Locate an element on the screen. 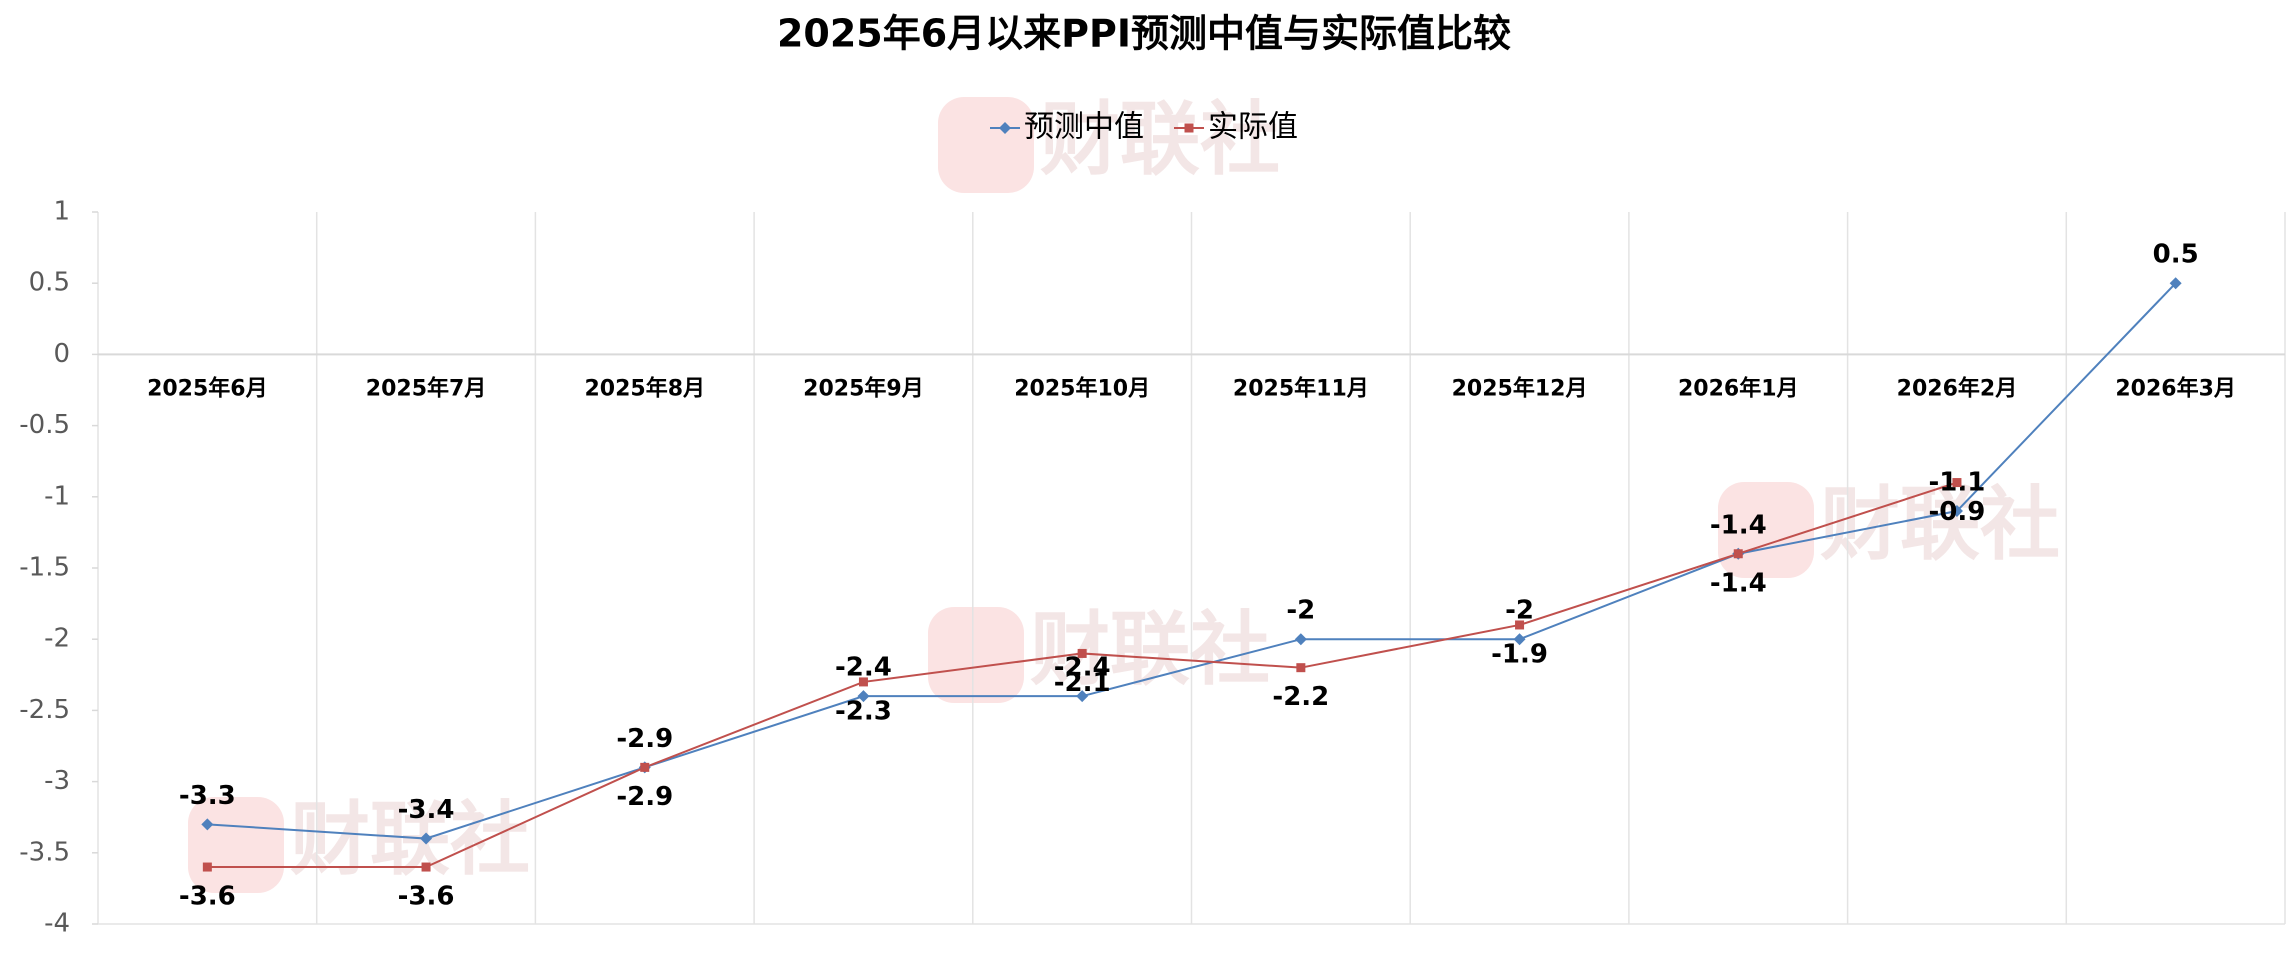 The width and height of the screenshot is (2288, 980). x-tick-label: 2025年11月 is located at coordinates (1301, 388).